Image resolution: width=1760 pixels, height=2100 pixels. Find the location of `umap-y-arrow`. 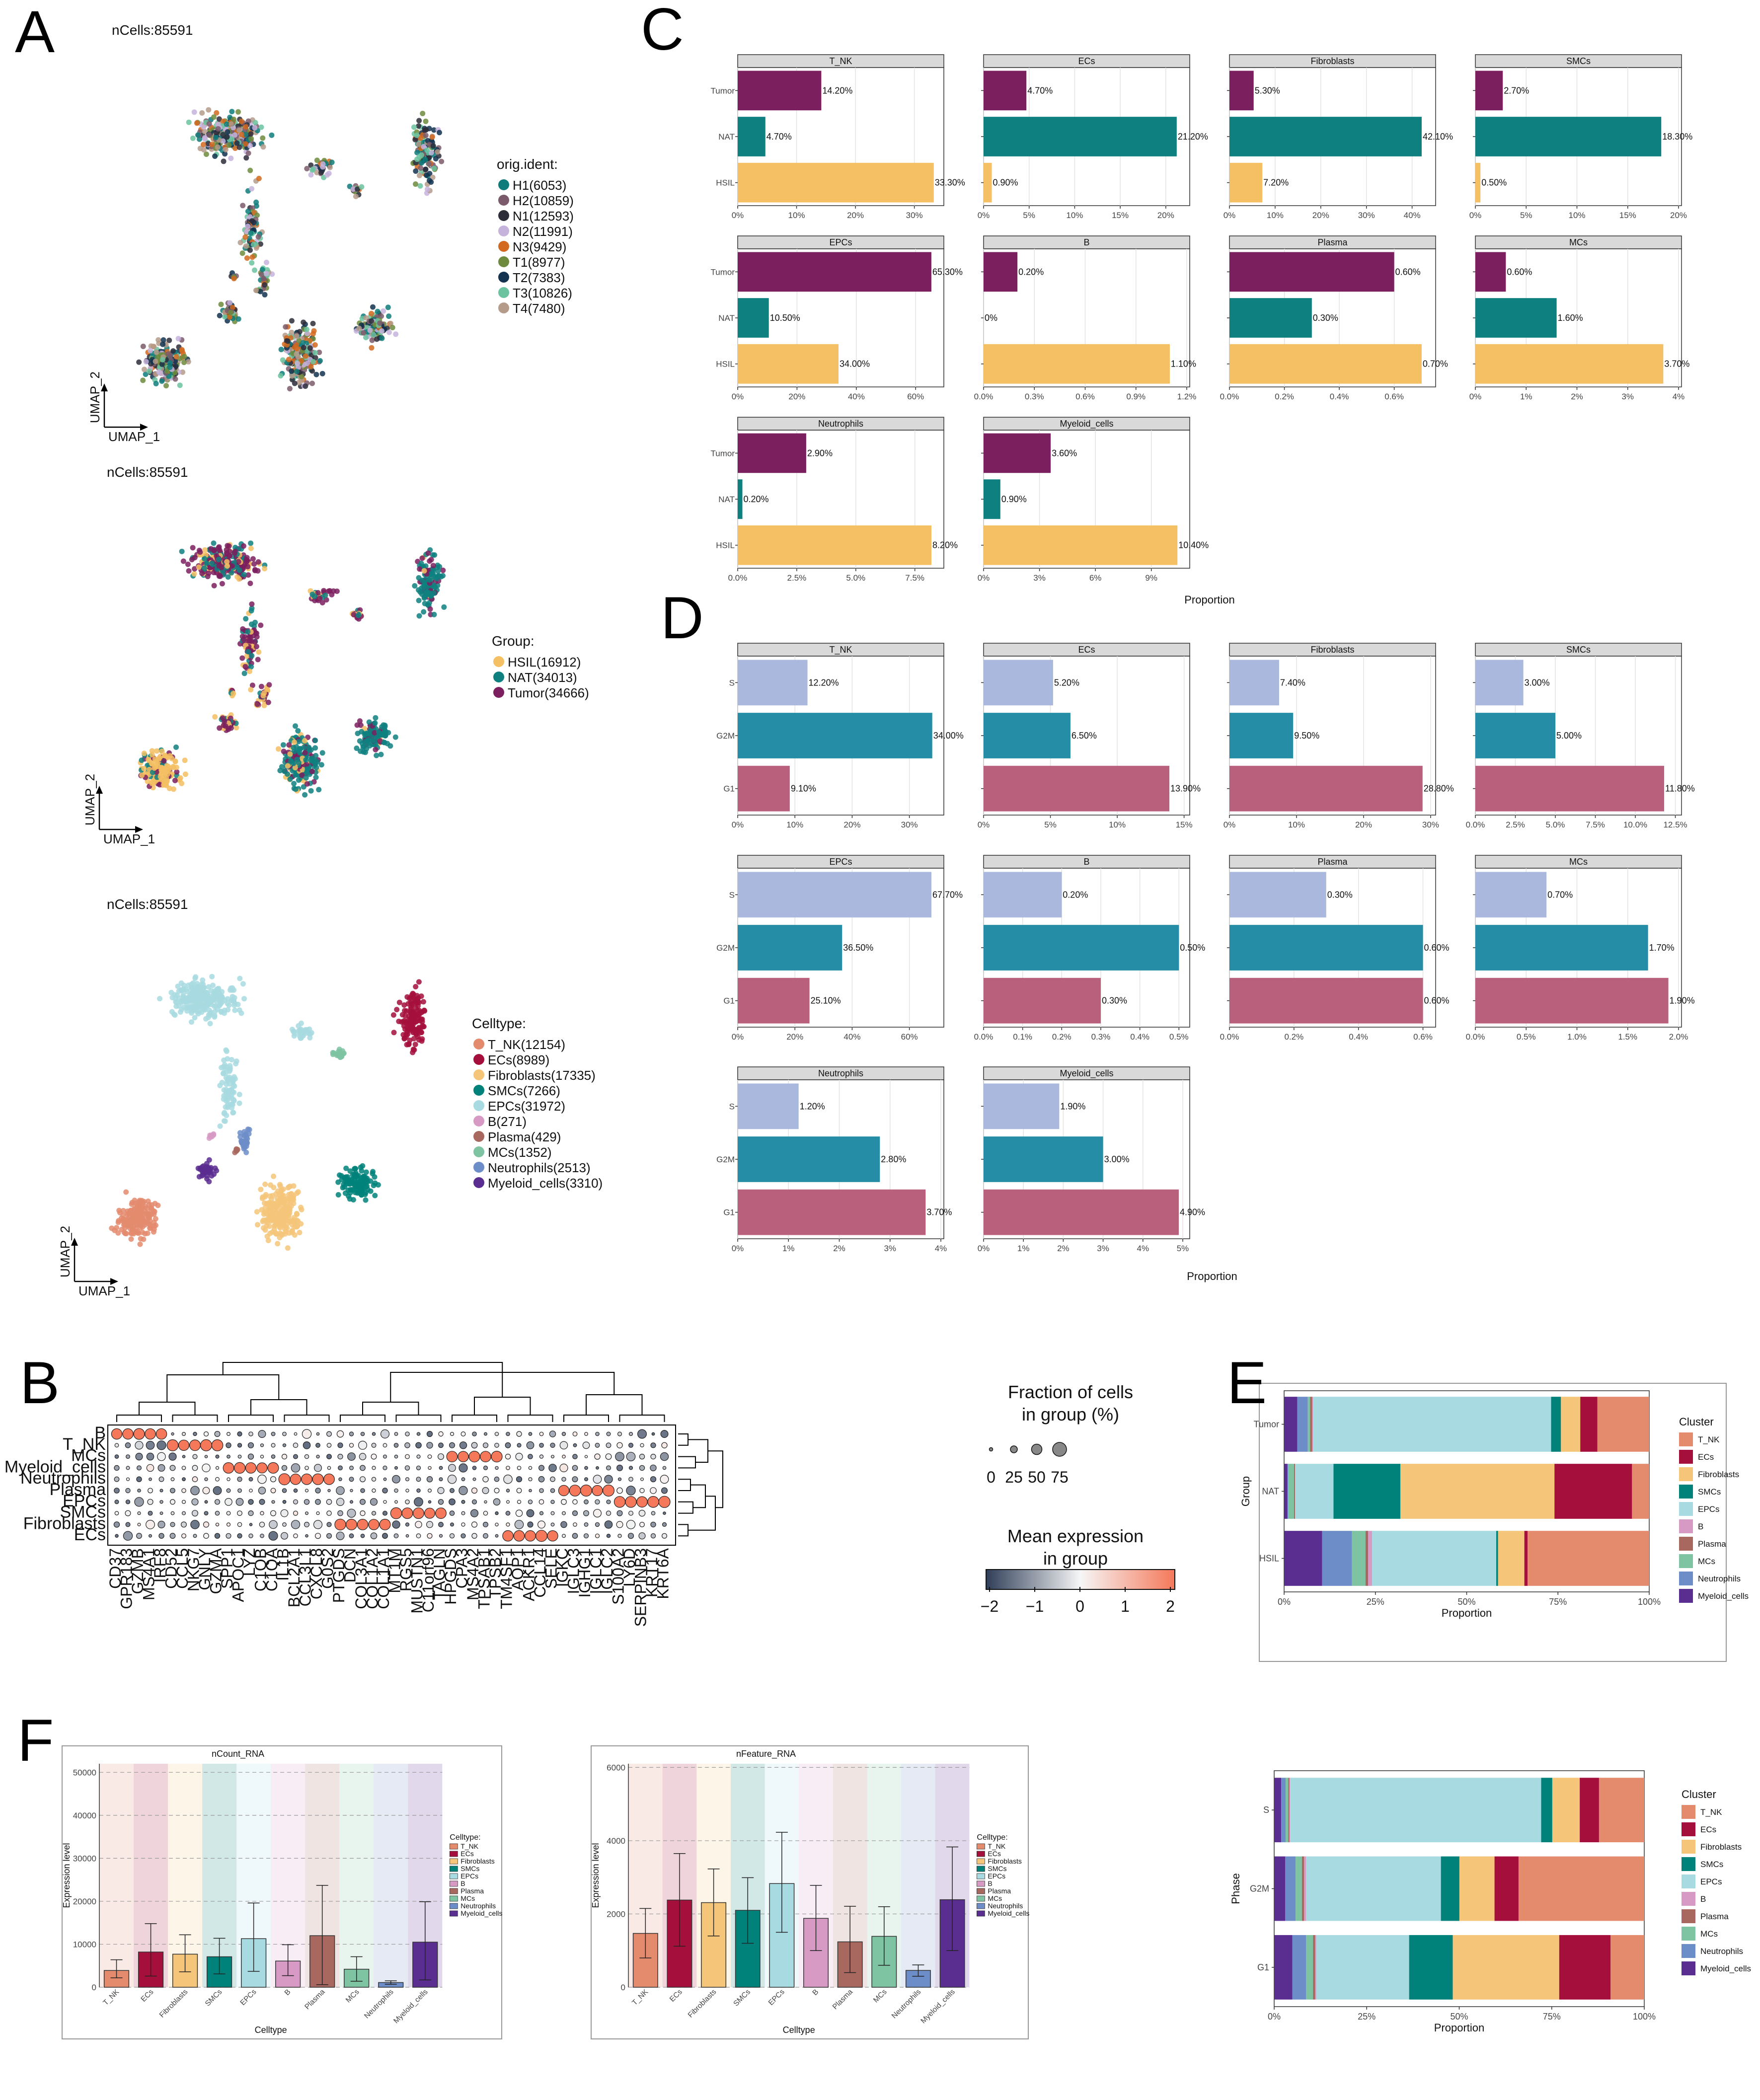

umap-y-arrow is located at coordinates (74, 1242).